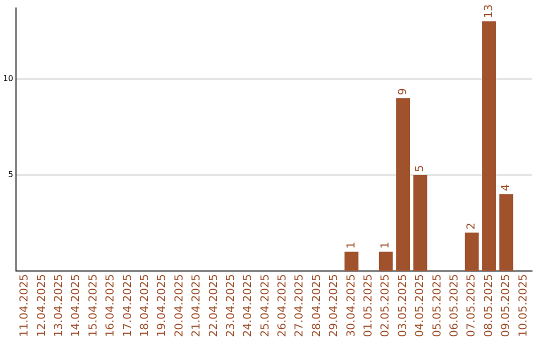 The height and width of the screenshot is (340, 540). Describe the element at coordinates (144, 306) in the screenshot. I see `x-tick-label: 18.04.2025` at that location.